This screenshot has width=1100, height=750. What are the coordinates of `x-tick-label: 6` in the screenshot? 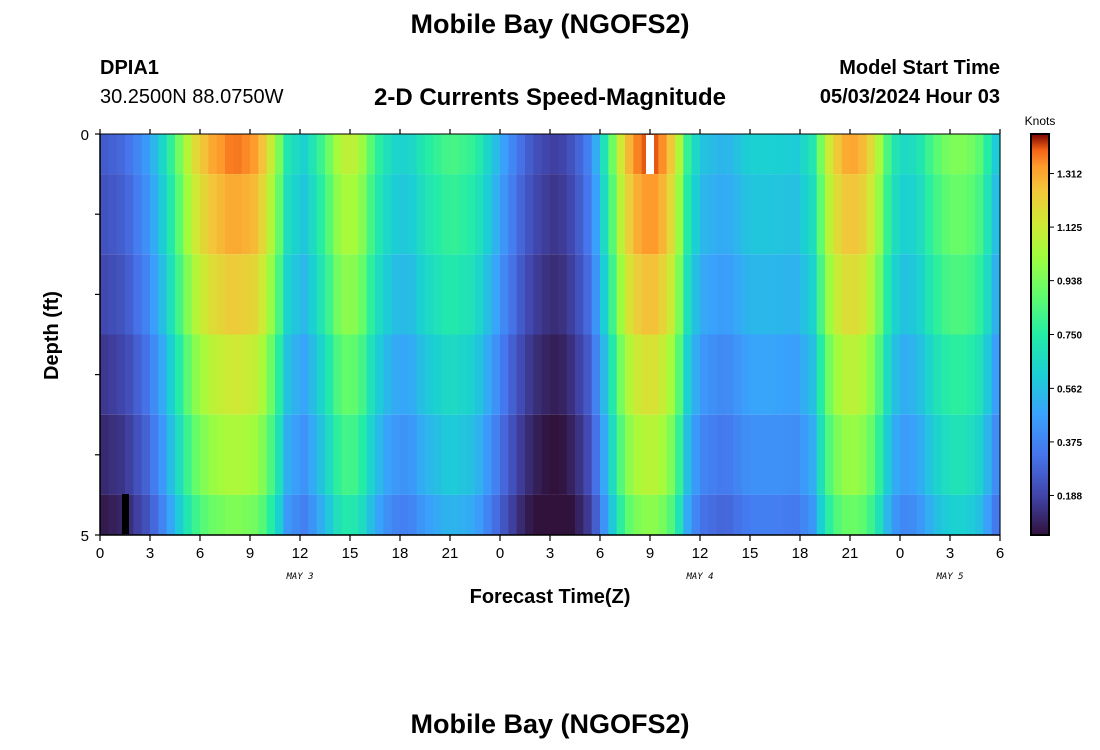 It's located at (200, 553).